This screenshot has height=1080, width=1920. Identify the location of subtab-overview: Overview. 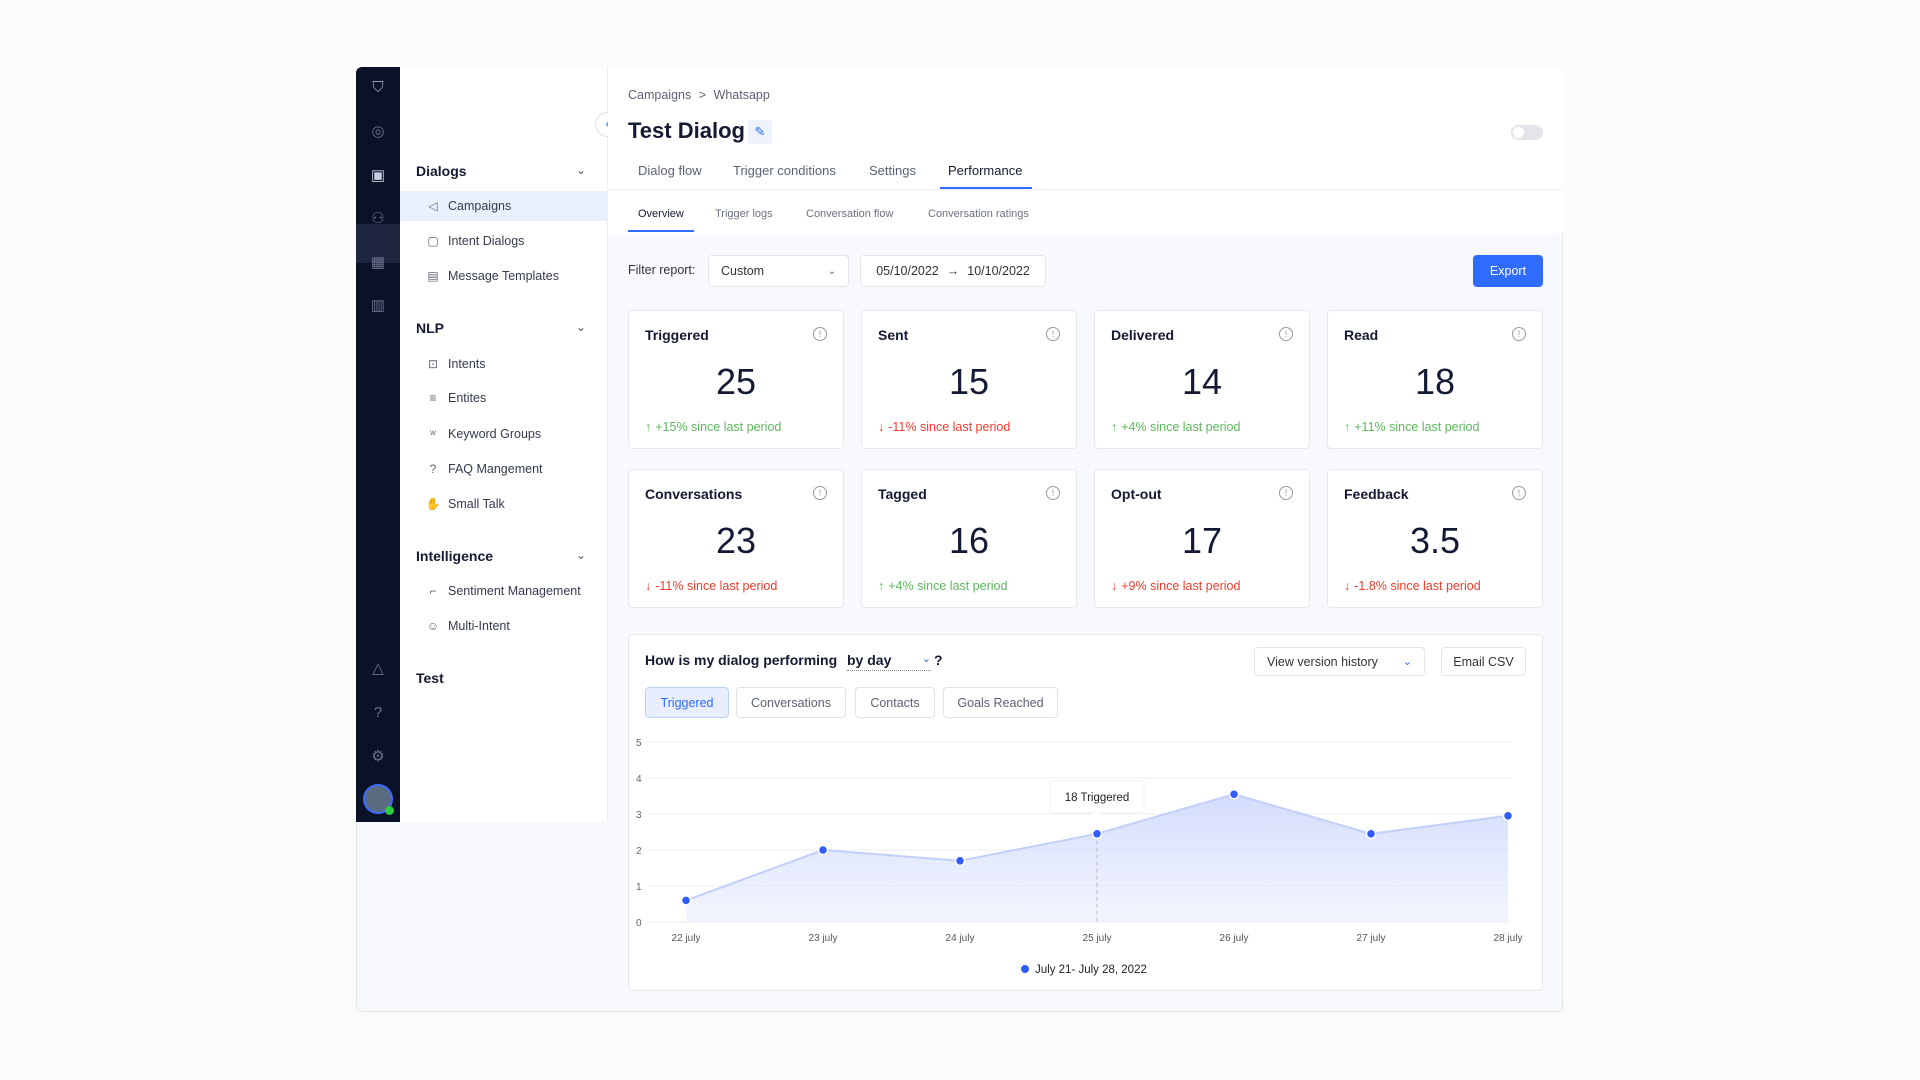
(661, 214).